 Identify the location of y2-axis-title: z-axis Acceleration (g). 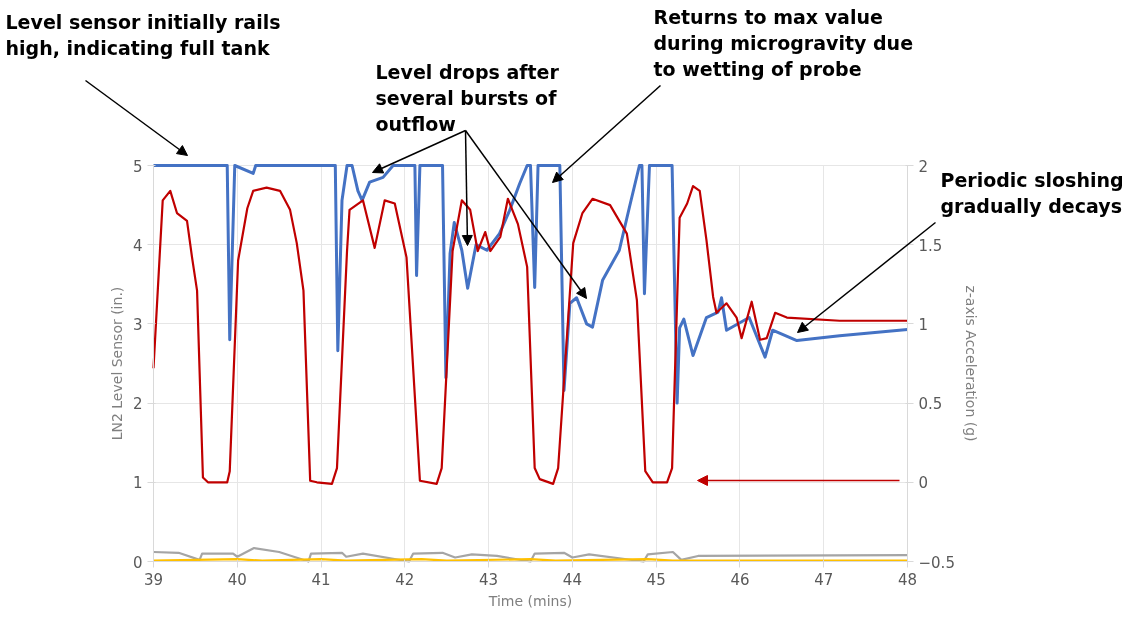
(970, 363).